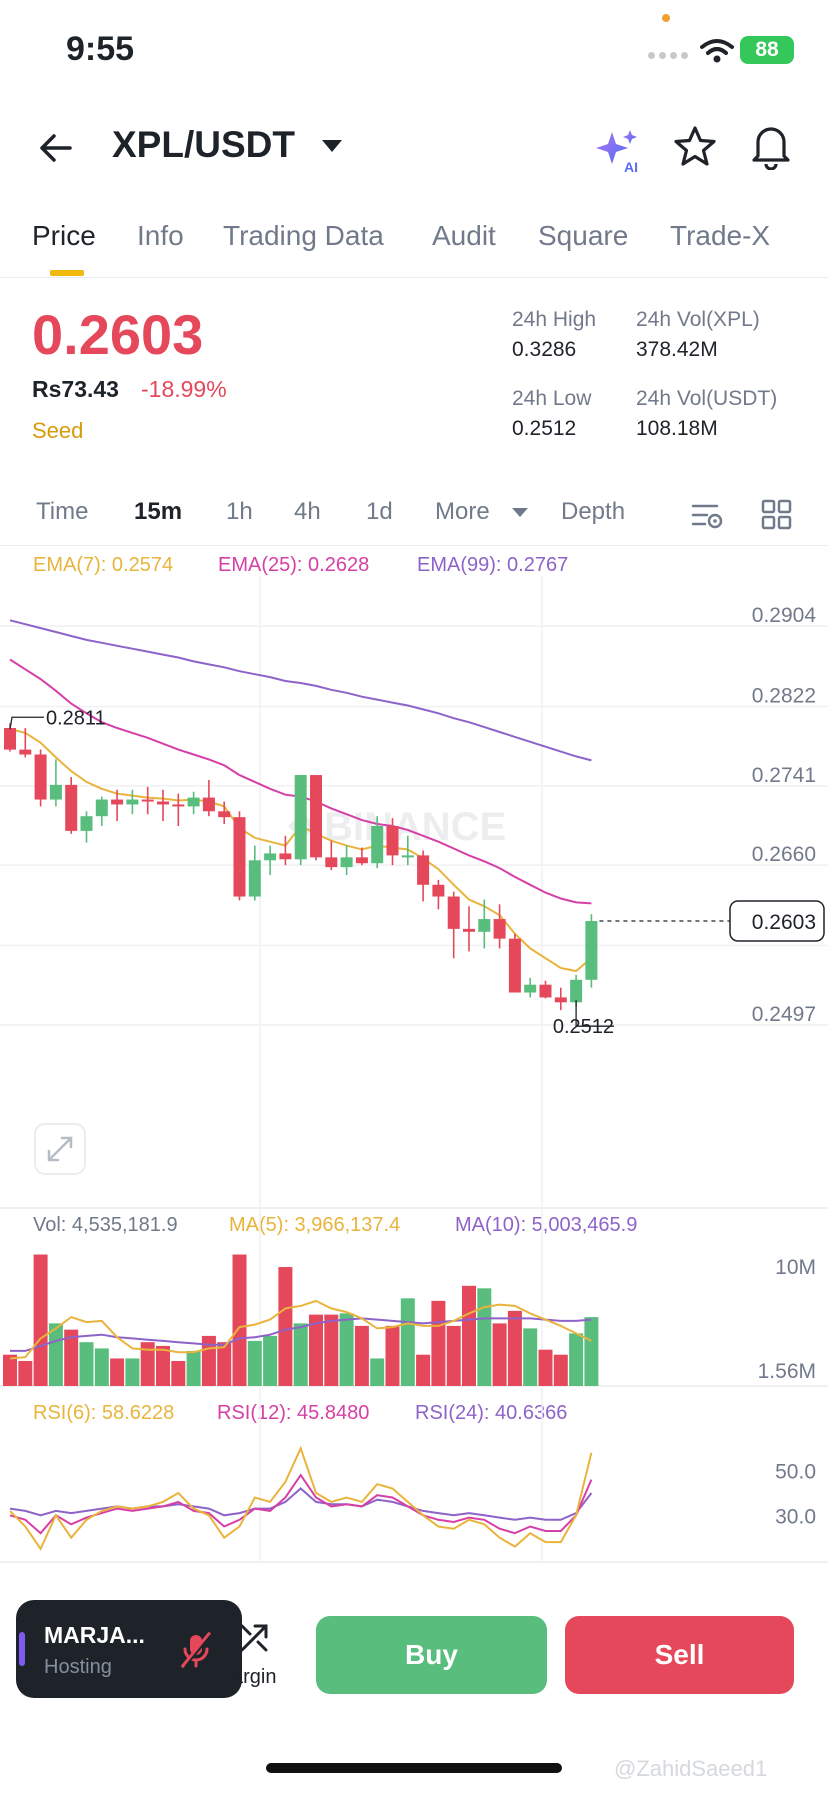  What do you see at coordinates (67, 273) in the screenshot?
I see `active-tab-indicator` at bounding box center [67, 273].